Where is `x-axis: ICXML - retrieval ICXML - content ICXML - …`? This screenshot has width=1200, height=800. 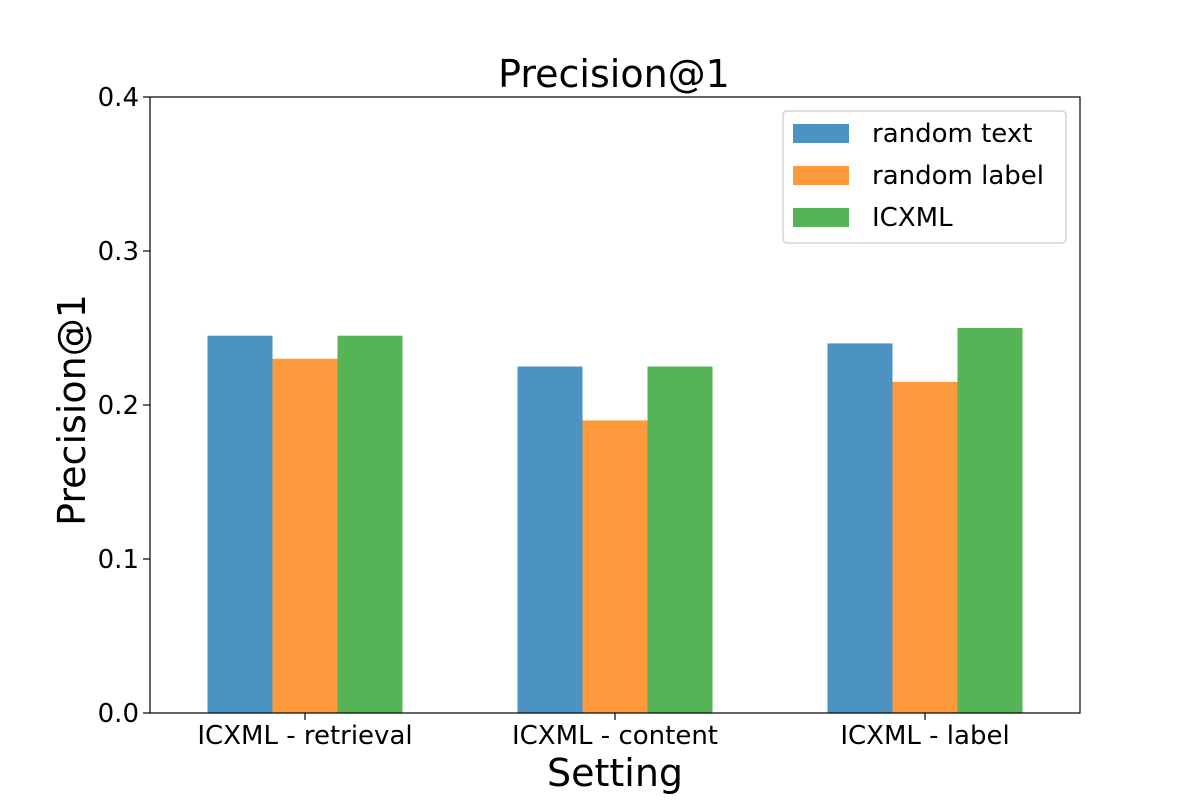 x-axis: ICXML - retrieval ICXML - content ICXML - … is located at coordinates (603, 732).